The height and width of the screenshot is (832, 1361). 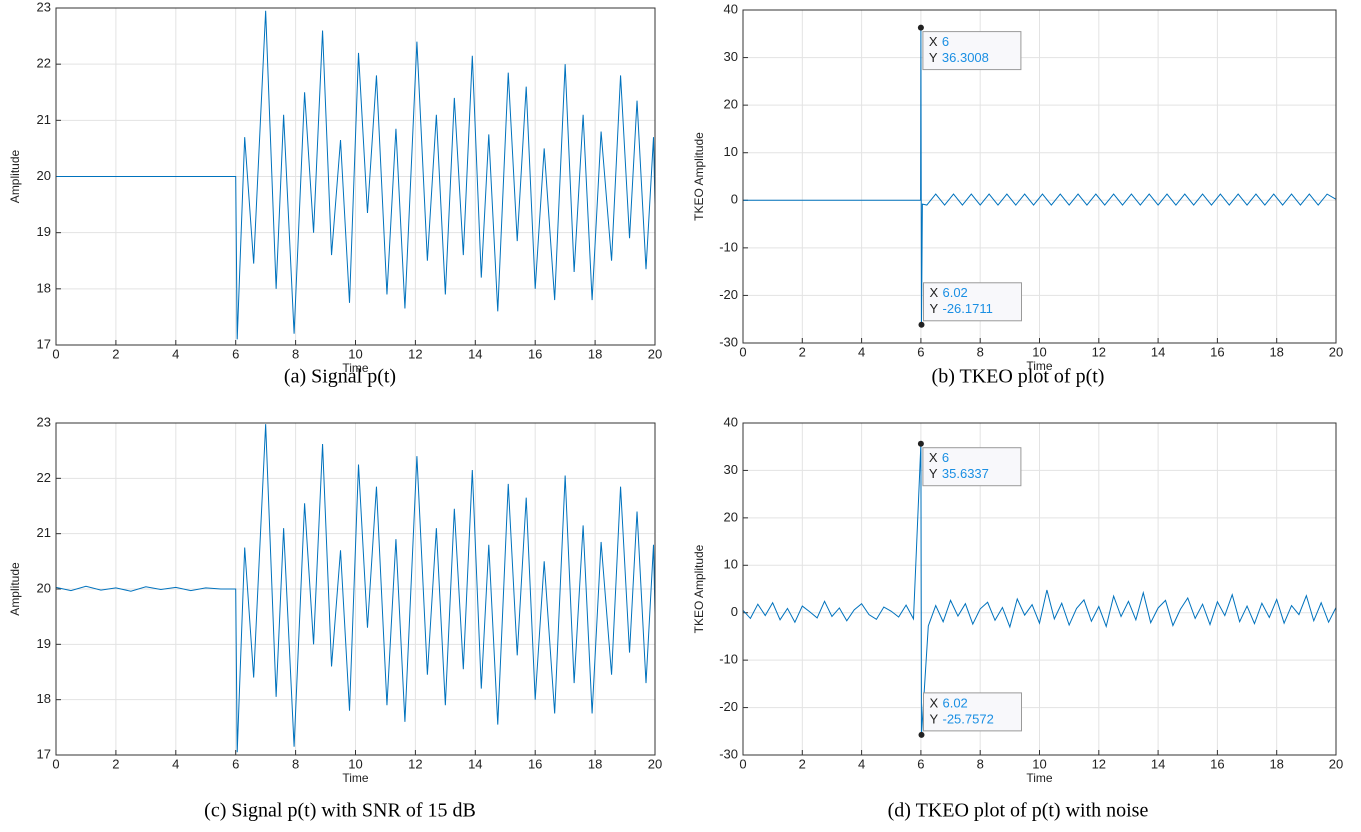 What do you see at coordinates (44, 532) in the screenshot?
I see `y-tick-label: 21` at bounding box center [44, 532].